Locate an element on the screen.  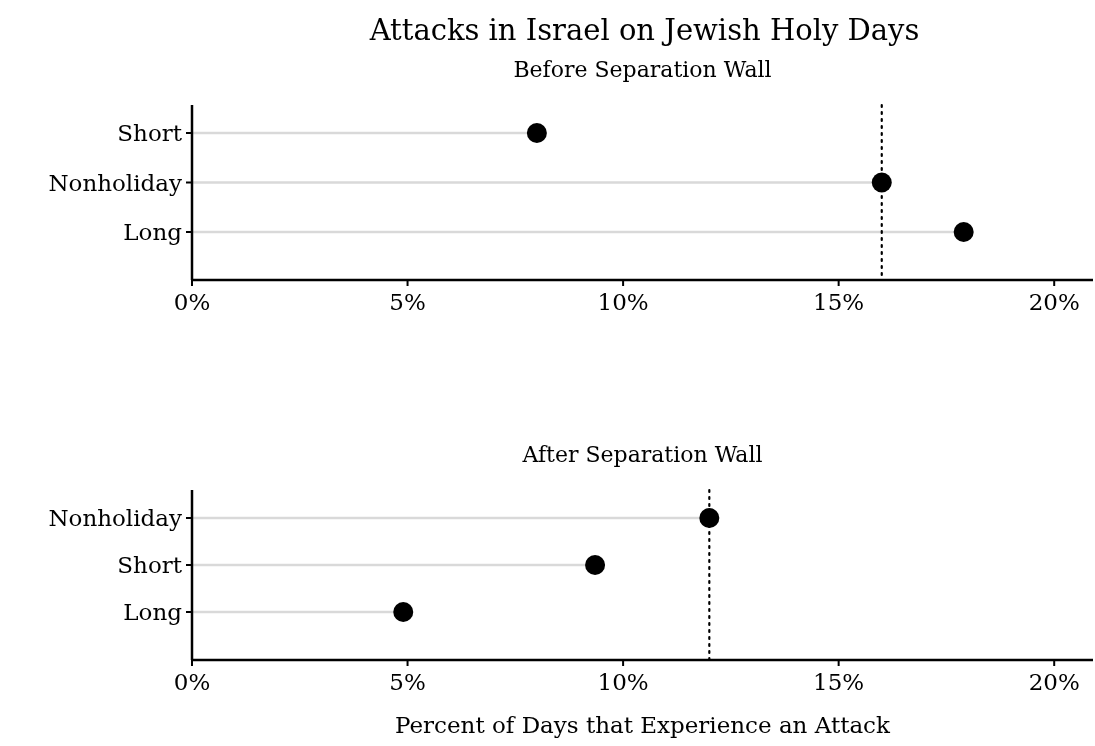
chart-title: Attacks in Israel on Jewish Holy Days is located at coordinates (644, 30).